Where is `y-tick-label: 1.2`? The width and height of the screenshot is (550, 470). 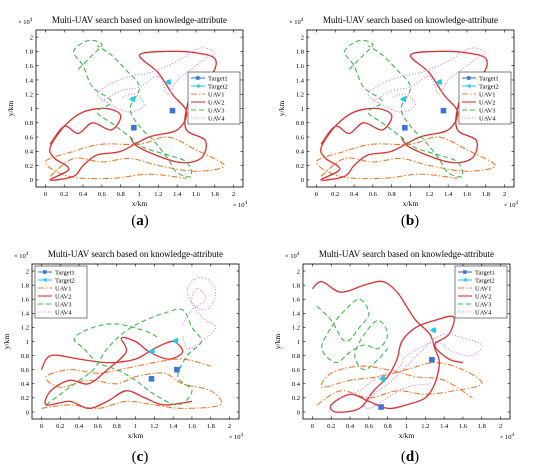
y-tick-label: 1.2 is located at coordinates (300, 95).